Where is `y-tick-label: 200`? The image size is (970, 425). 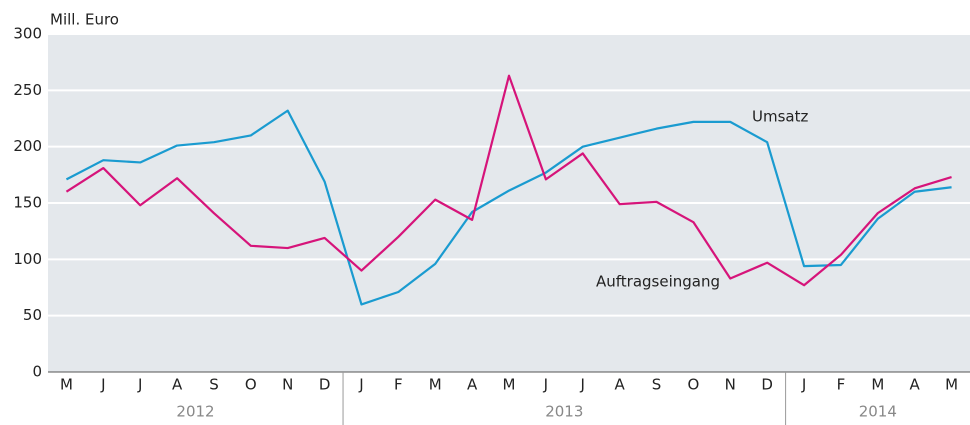
y-tick-label: 200 is located at coordinates (27, 146).